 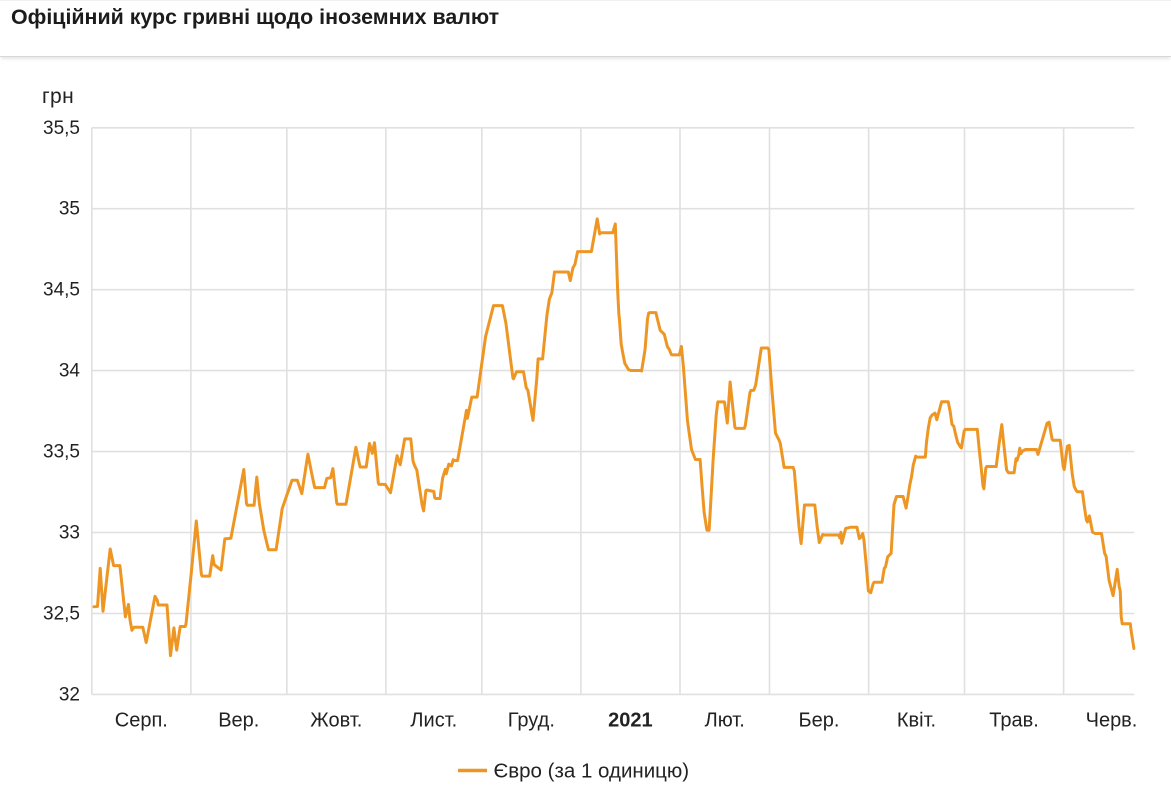 What do you see at coordinates (336, 720) in the screenshot?
I see `svg-text: Жовт.` at bounding box center [336, 720].